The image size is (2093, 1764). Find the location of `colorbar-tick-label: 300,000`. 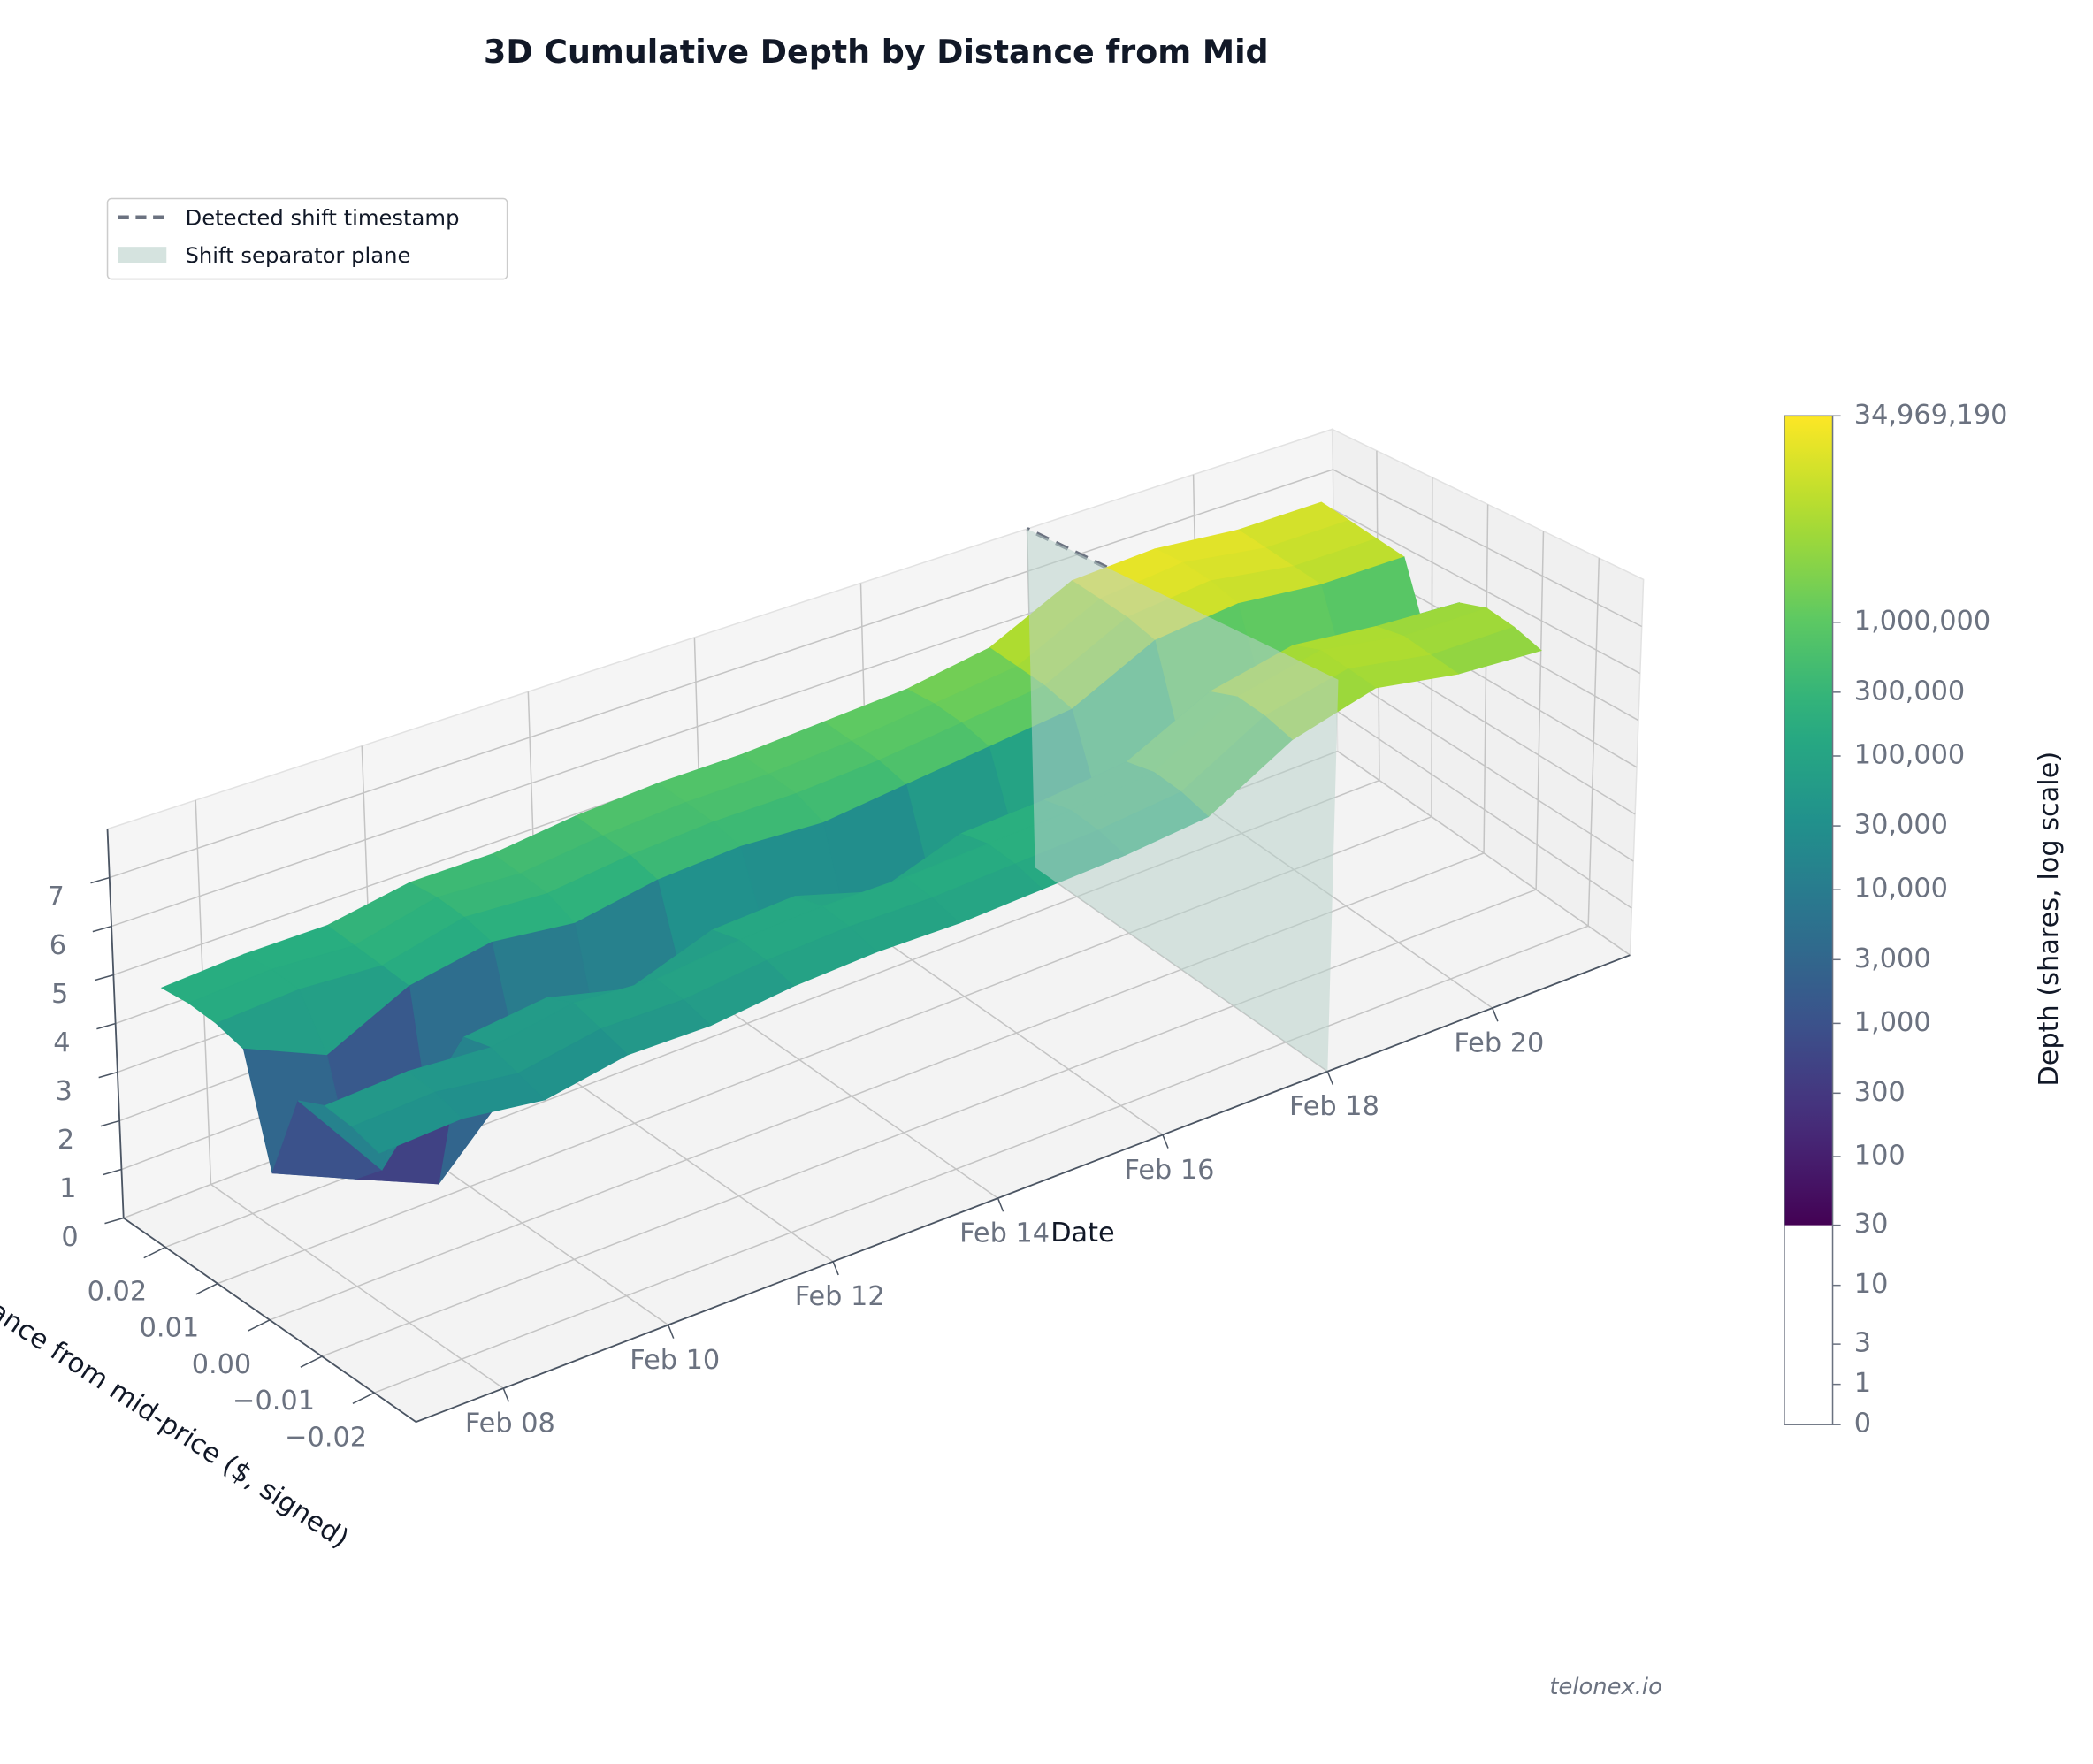

colorbar-tick-label: 300,000 is located at coordinates (1909, 691).